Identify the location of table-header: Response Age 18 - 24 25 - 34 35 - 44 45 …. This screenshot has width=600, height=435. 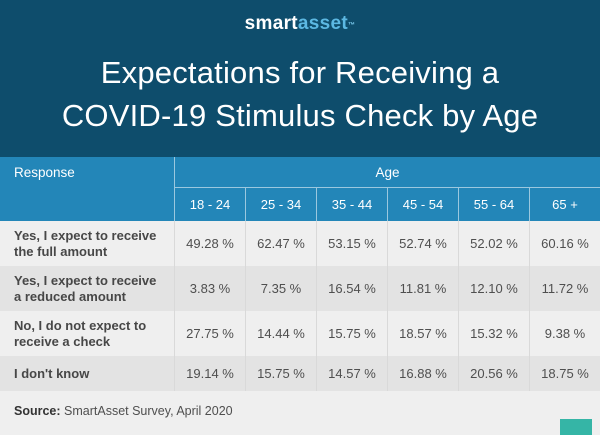
(300, 189).